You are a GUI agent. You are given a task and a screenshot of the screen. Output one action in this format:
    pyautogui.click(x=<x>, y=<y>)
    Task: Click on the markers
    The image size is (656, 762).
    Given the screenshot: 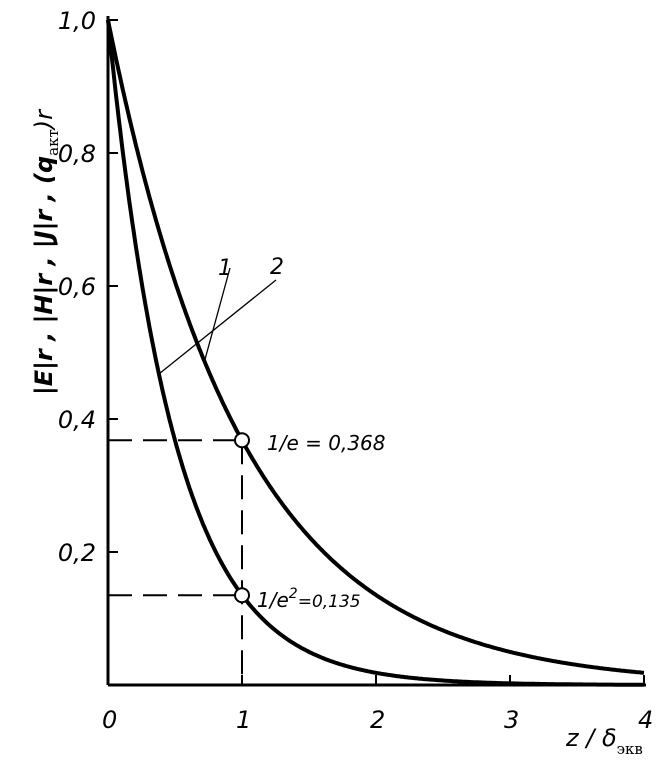 What is the action you would take?
    pyautogui.click(x=242, y=518)
    